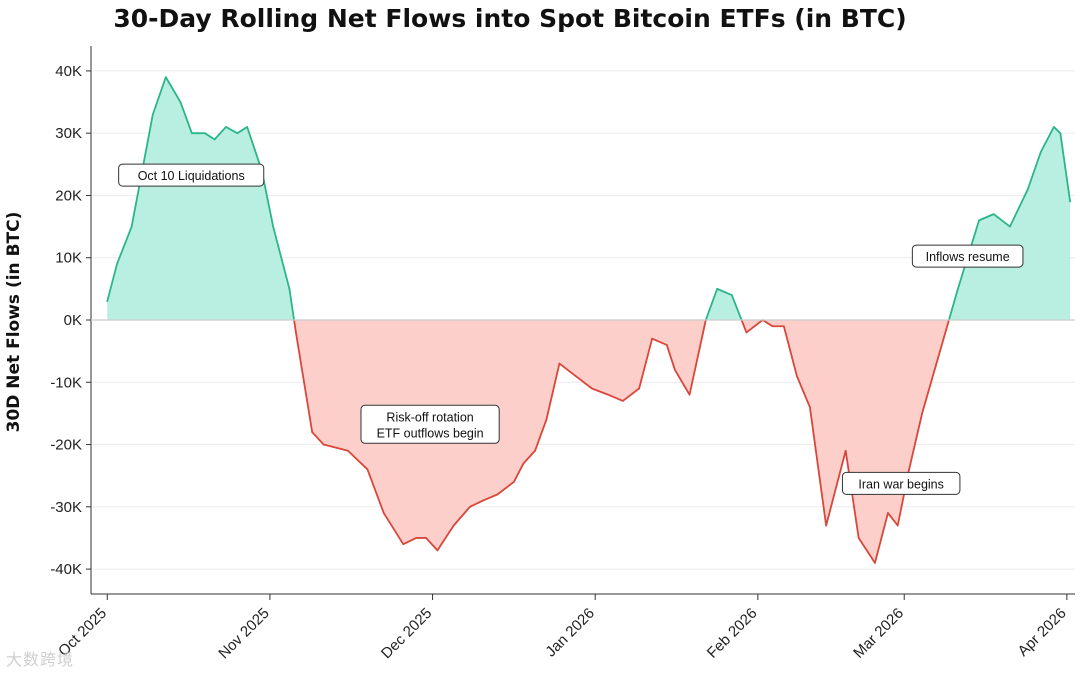  I want to click on annotation-text: ETF outflows begin, so click(430, 433).